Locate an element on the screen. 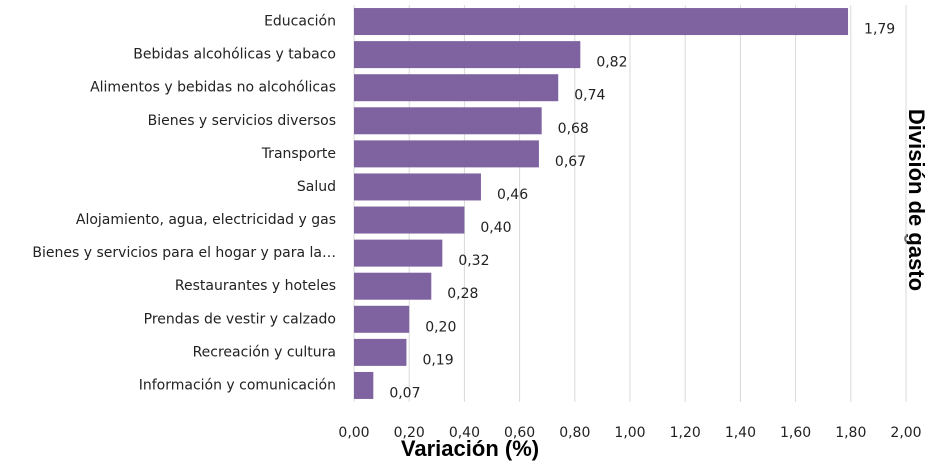 Image resolution: width=933 pixels, height=465 pixels. value-label: 0,28 is located at coordinates (462, 294).